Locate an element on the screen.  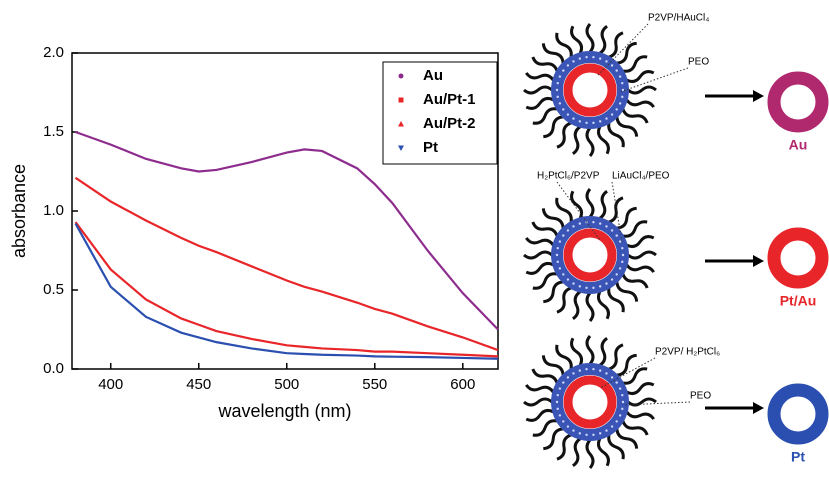
x-tick-label: 450 is located at coordinates (198, 384).